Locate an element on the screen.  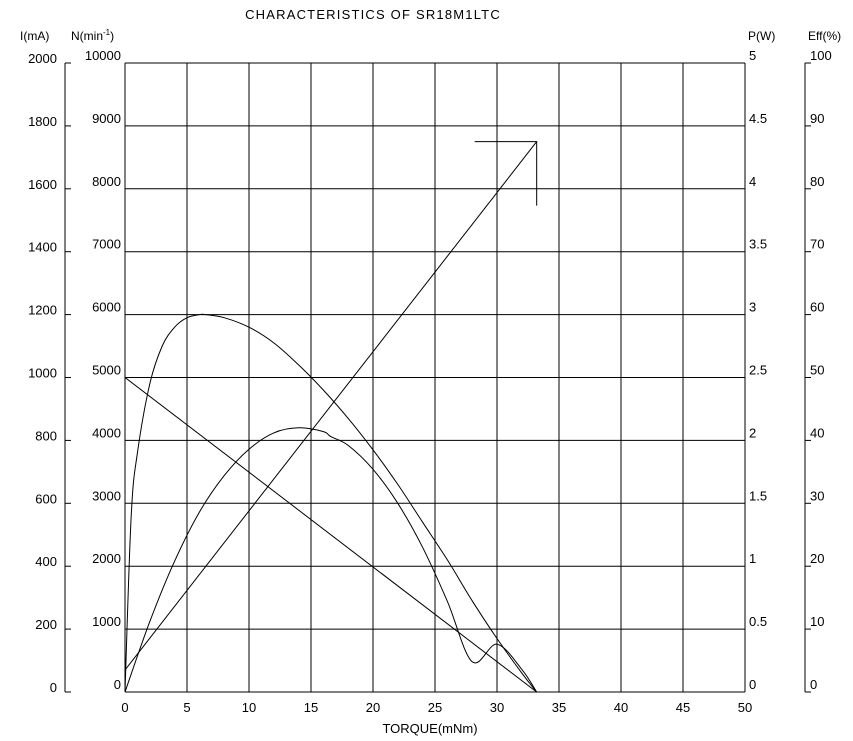
power-tick-label: 1.5 is located at coordinates (758, 495).